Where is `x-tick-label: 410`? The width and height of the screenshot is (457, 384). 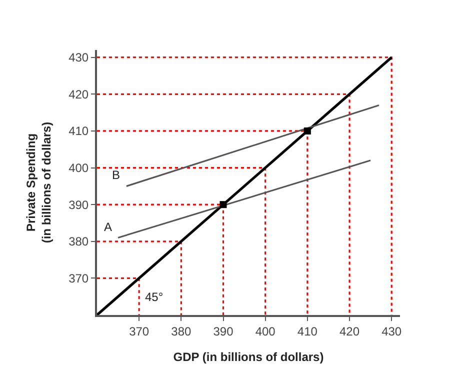
x-tick-label: 410 is located at coordinates (307, 331).